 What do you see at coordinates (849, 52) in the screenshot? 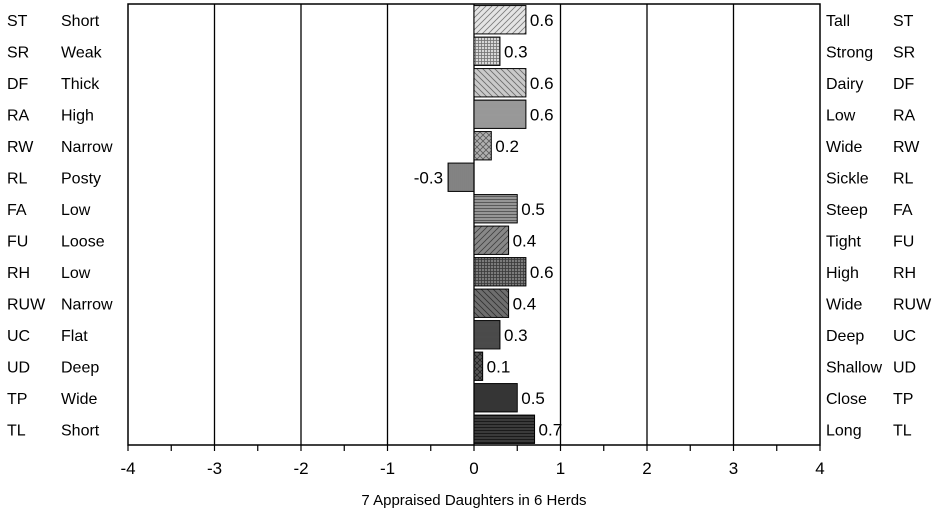
I see `right-descriptor: Strong` at bounding box center [849, 52].